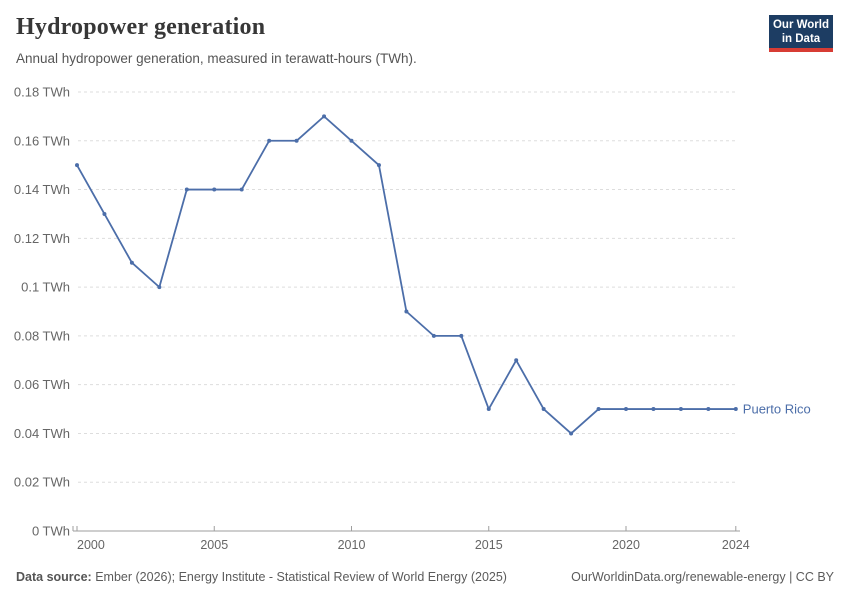  I want to click on y-tick-label: 0.14 TWh, so click(42, 189).